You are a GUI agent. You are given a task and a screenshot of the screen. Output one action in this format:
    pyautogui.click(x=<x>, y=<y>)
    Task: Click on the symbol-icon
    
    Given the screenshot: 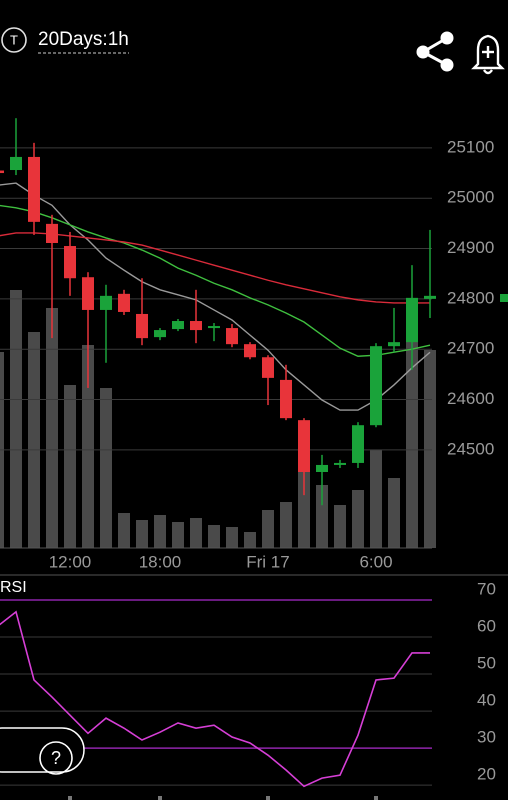 What is the action you would take?
    pyautogui.click(x=14, y=40)
    